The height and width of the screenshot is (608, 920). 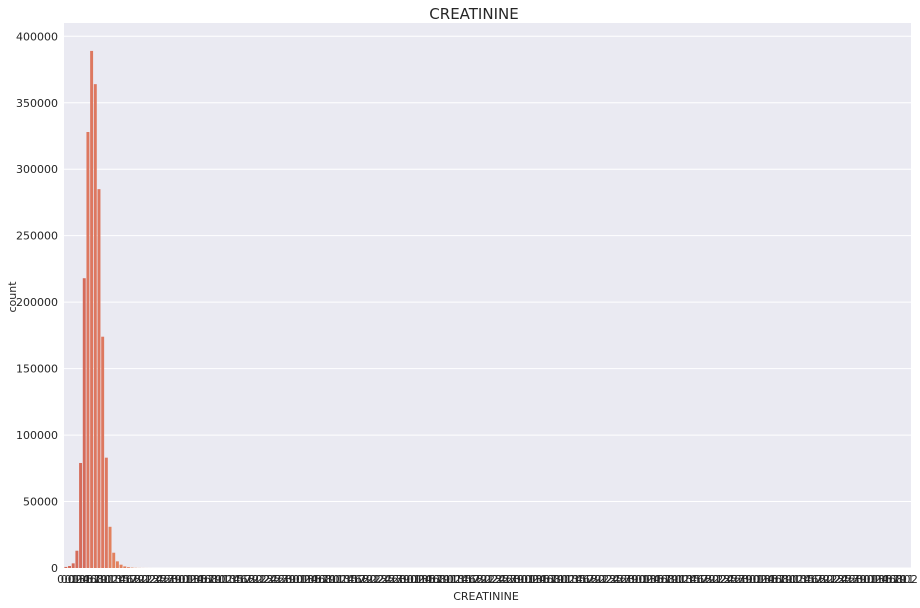 What do you see at coordinates (508, 579) in the screenshot?
I see `x-tick-label: 2.7` at bounding box center [508, 579].